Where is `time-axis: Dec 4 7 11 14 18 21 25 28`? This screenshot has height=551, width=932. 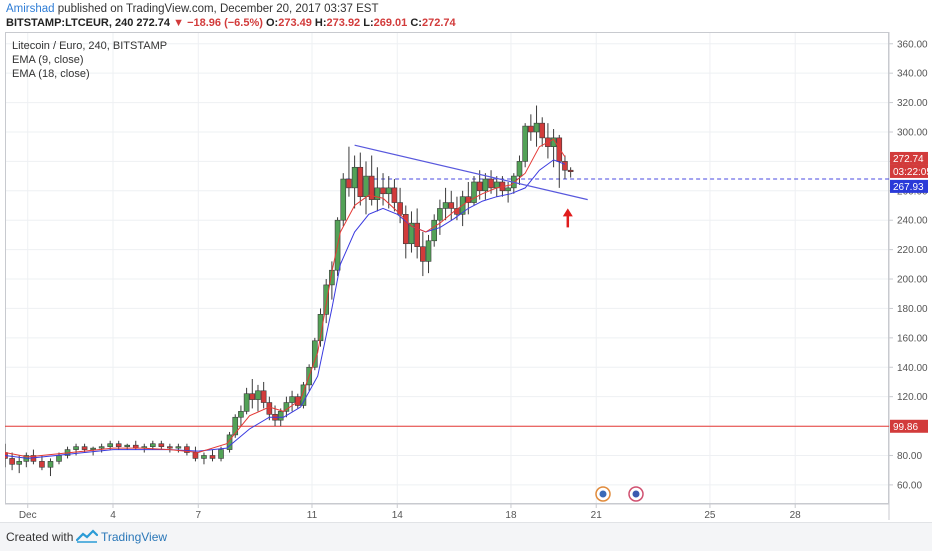 time-axis: Dec 4 7 11 14 18 21 25 28 is located at coordinates (410, 512).